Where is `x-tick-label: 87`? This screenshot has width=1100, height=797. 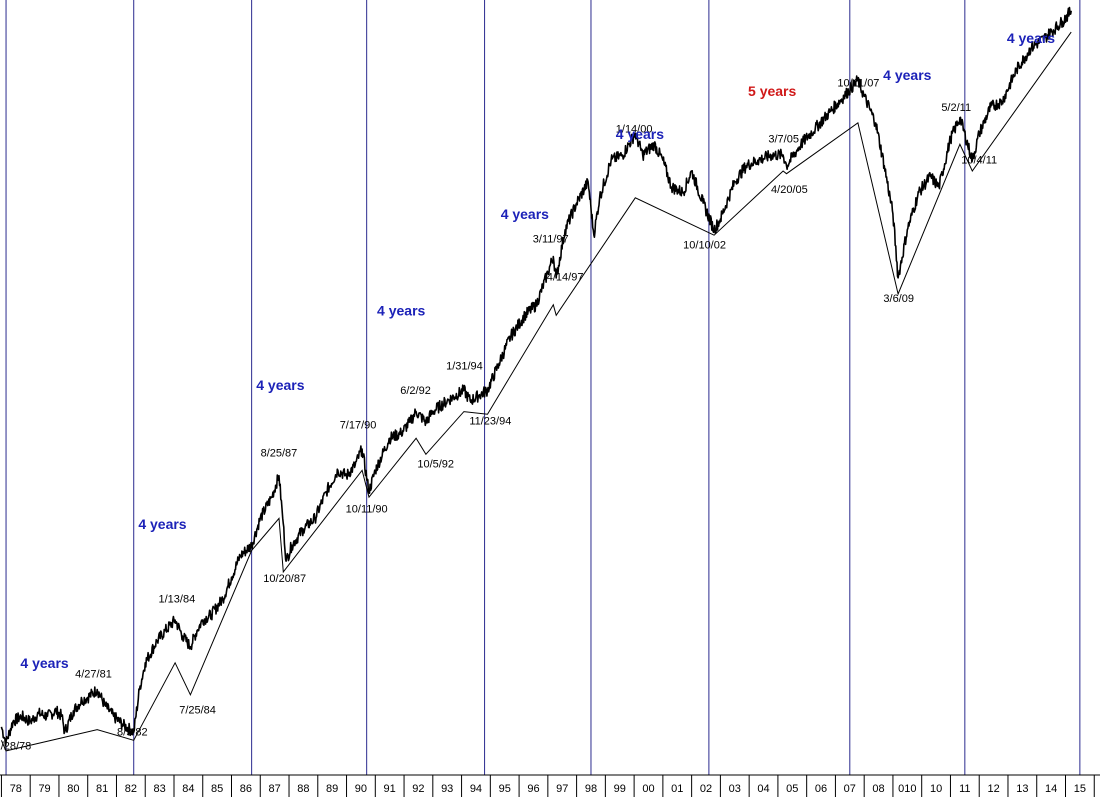 x-tick-label: 87 is located at coordinates (275, 789).